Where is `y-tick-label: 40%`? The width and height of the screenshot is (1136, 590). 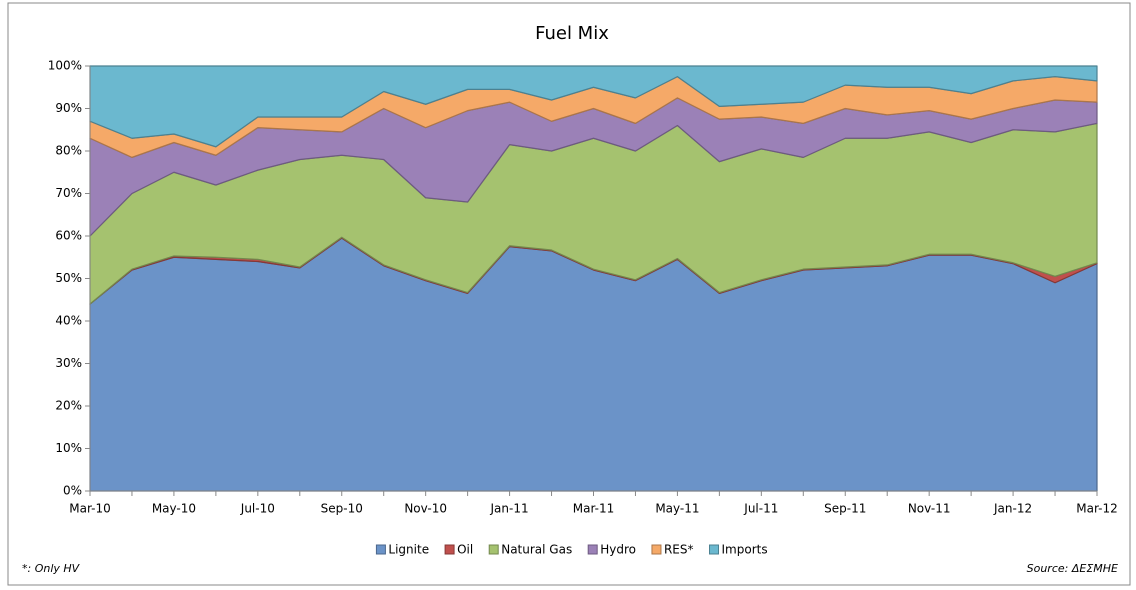 y-tick-label: 40% is located at coordinates (68, 321).